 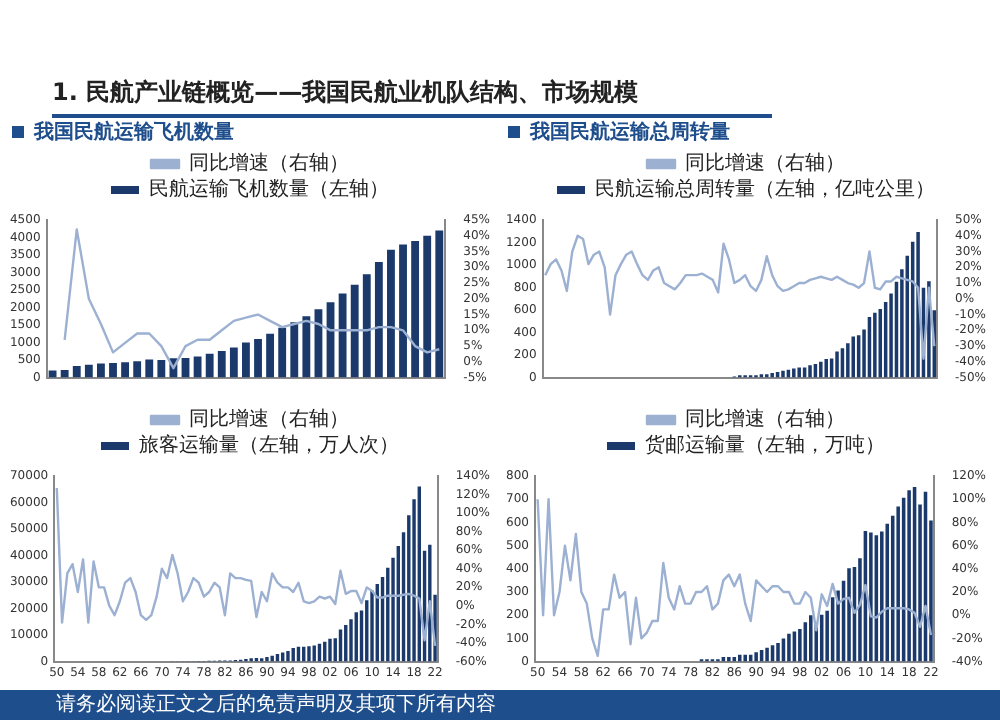 What do you see at coordinates (629, 134) in the screenshot?
I see `chart-title: 我国民航运输总周转量` at bounding box center [629, 134].